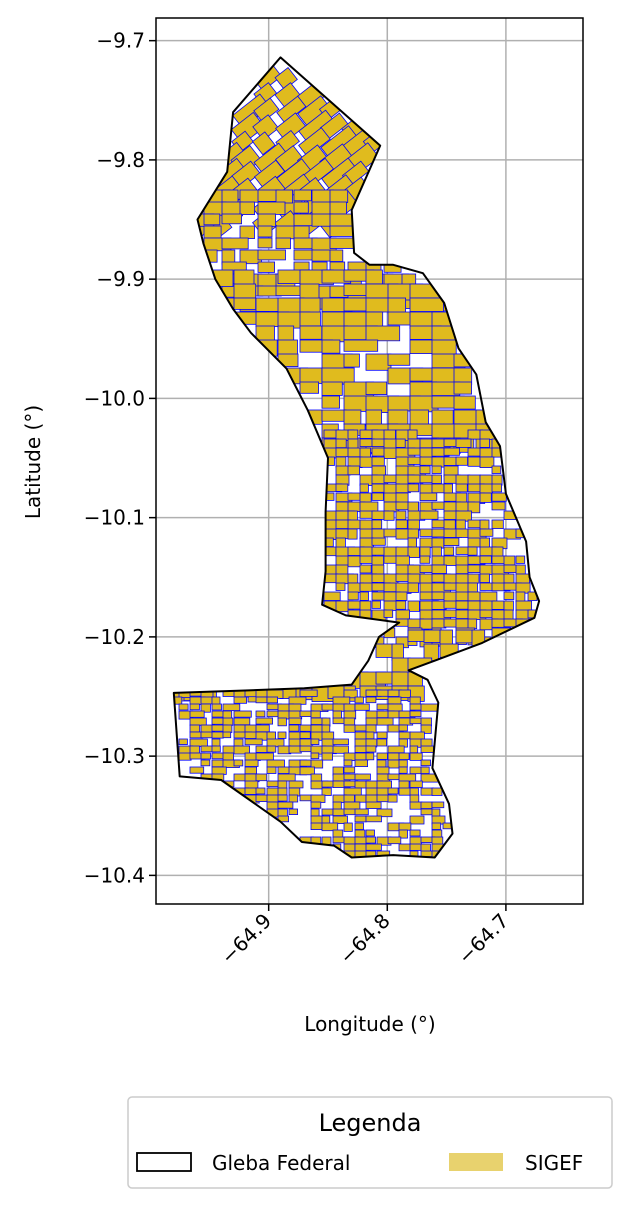 The image size is (631, 1207). Describe the element at coordinates (120, 279) in the screenshot. I see `y-tick-label: −9.9` at that location.